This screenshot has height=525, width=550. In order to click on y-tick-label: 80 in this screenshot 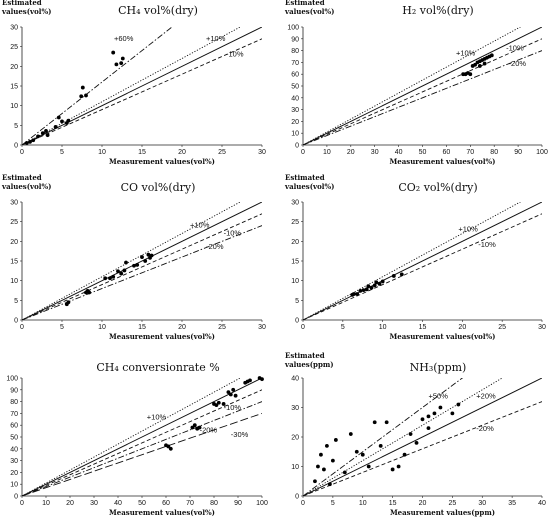, I will do `click(295, 51)`.